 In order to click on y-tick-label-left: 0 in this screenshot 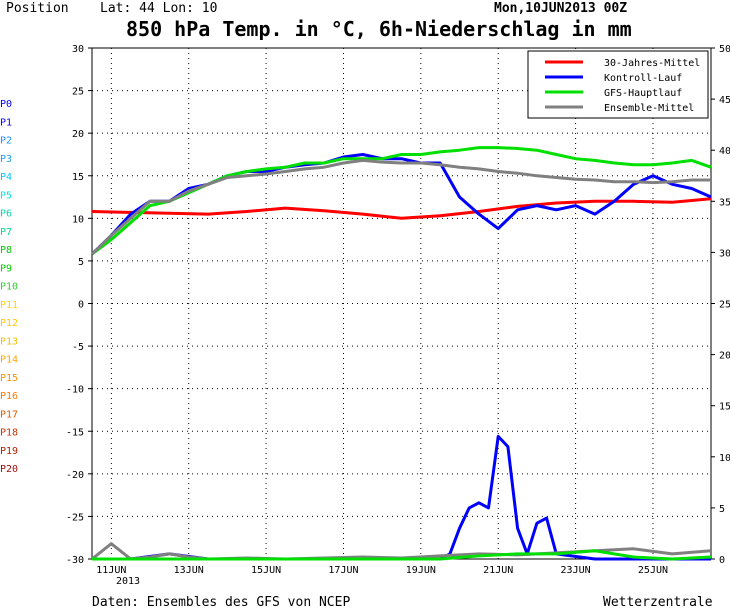, I will do `click(81, 305)`.